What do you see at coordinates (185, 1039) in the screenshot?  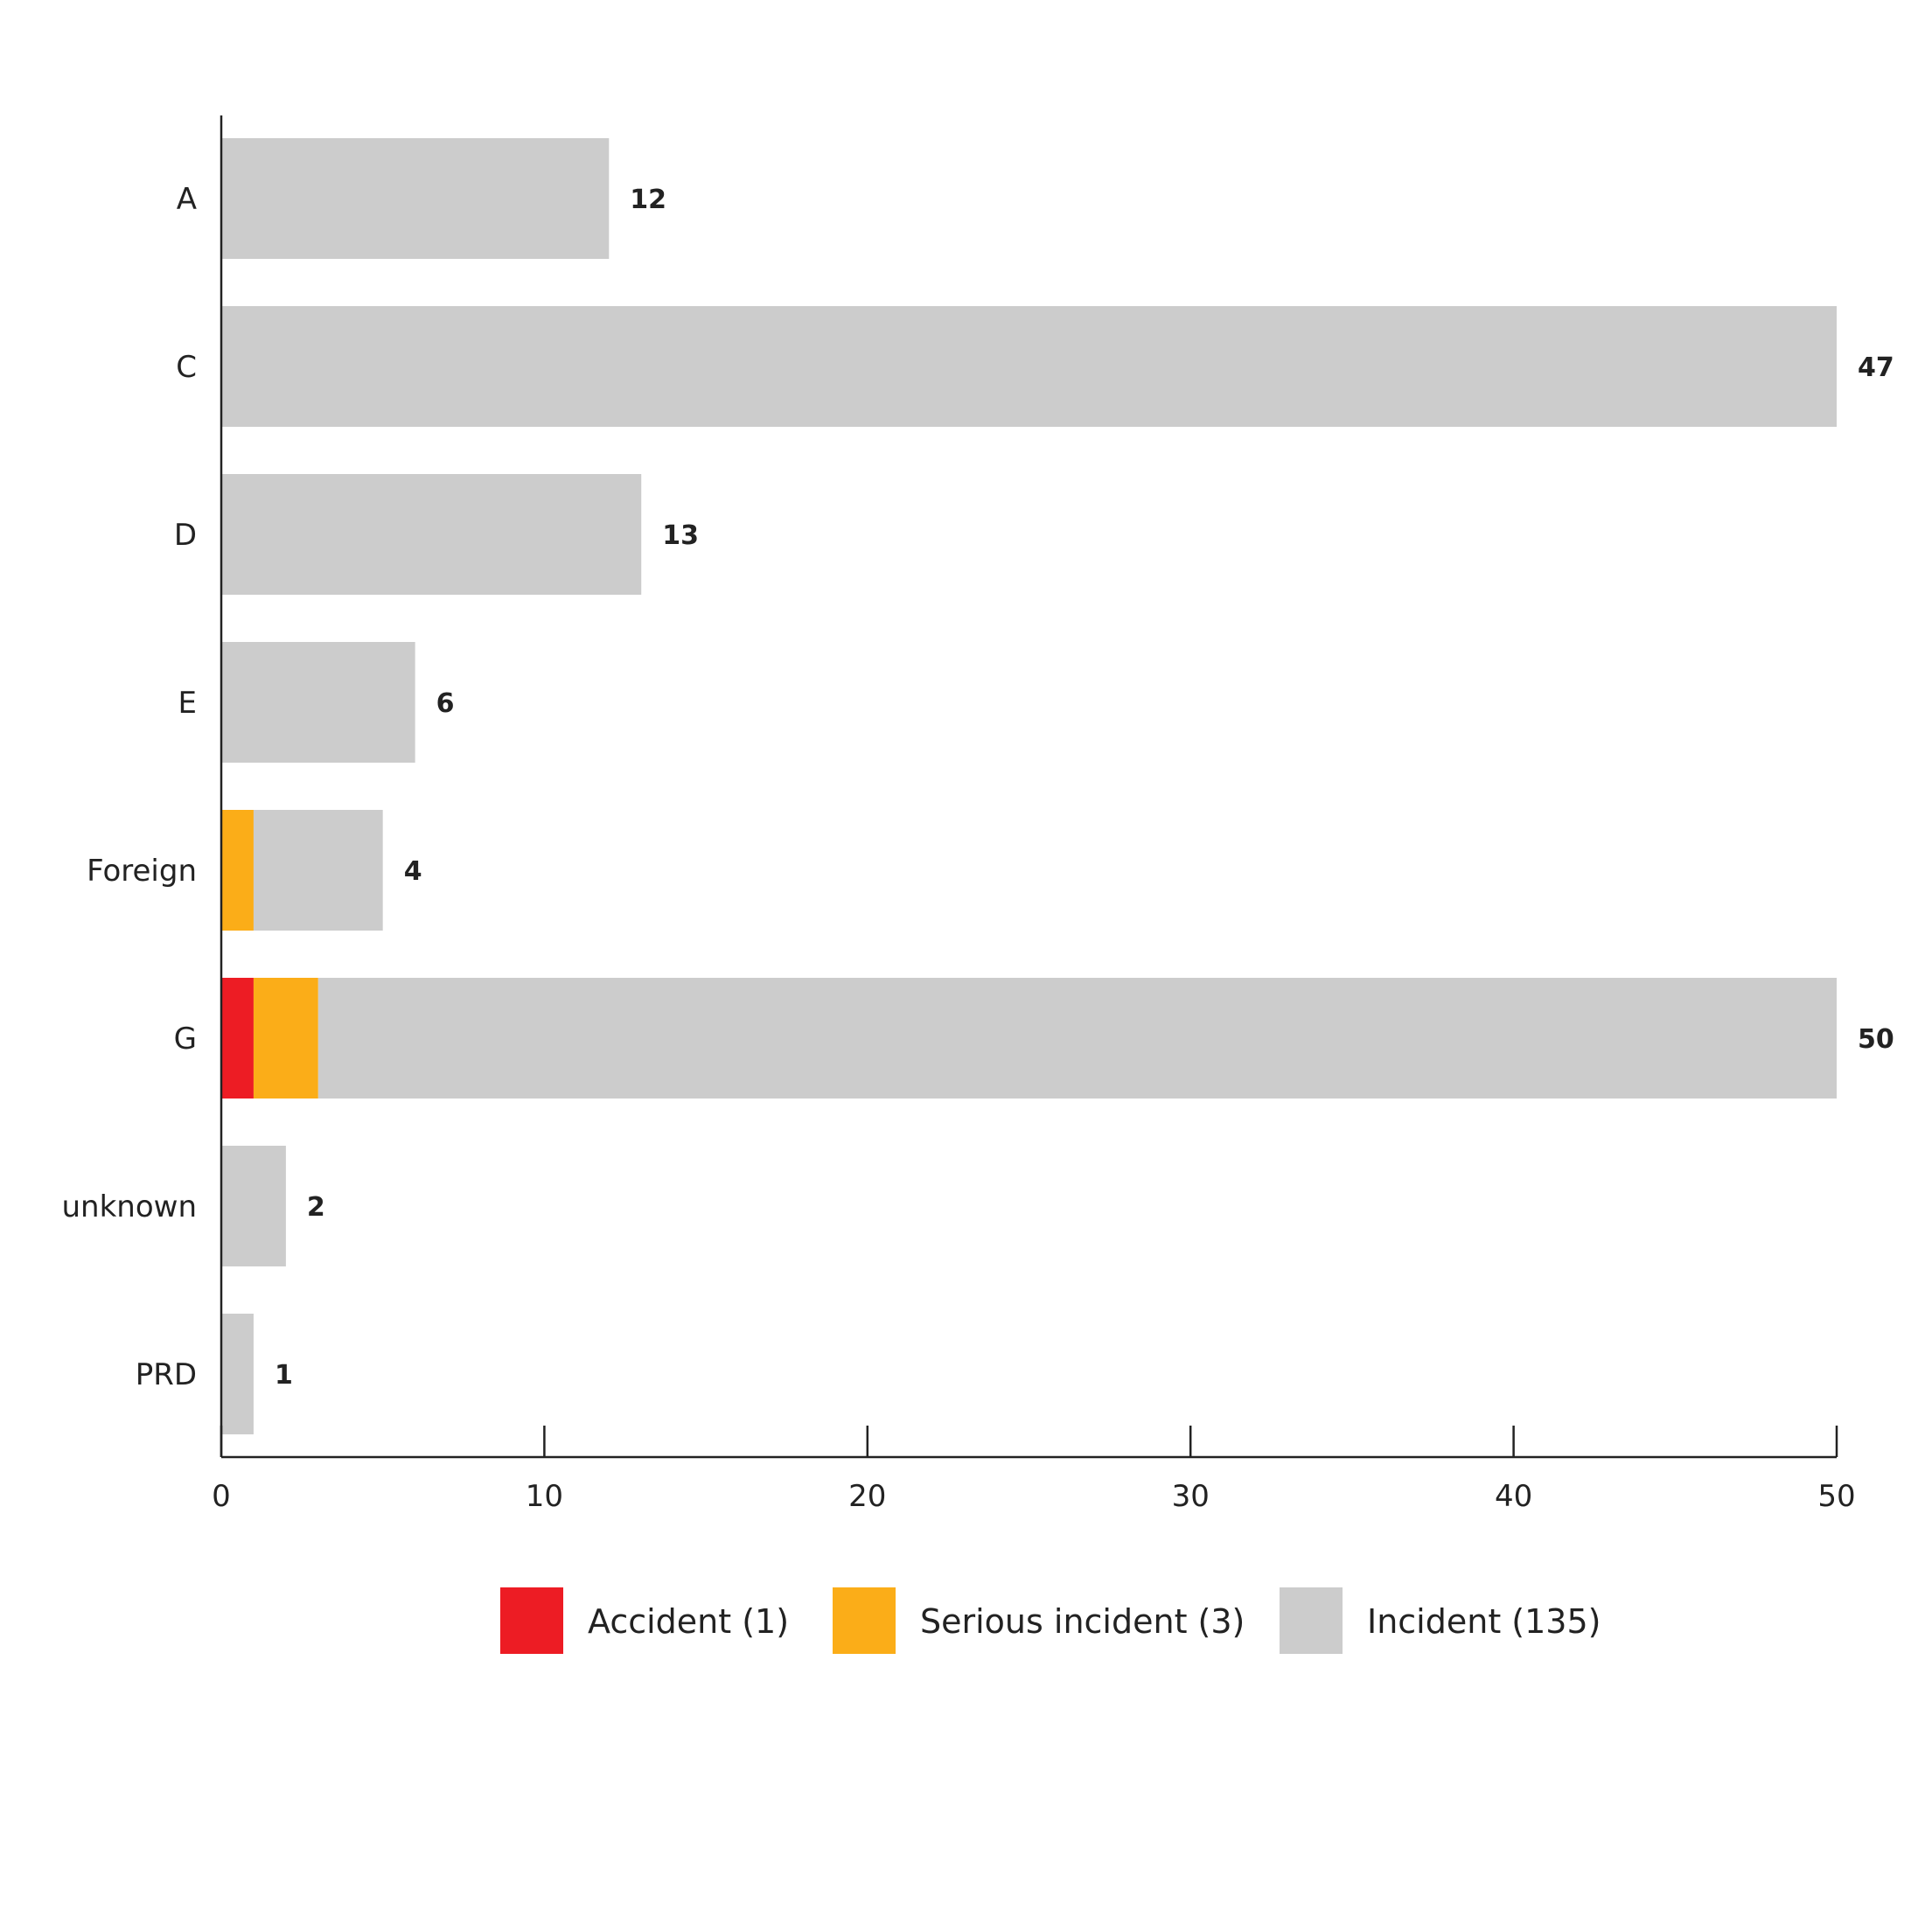 I see `category-label: G` at bounding box center [185, 1039].